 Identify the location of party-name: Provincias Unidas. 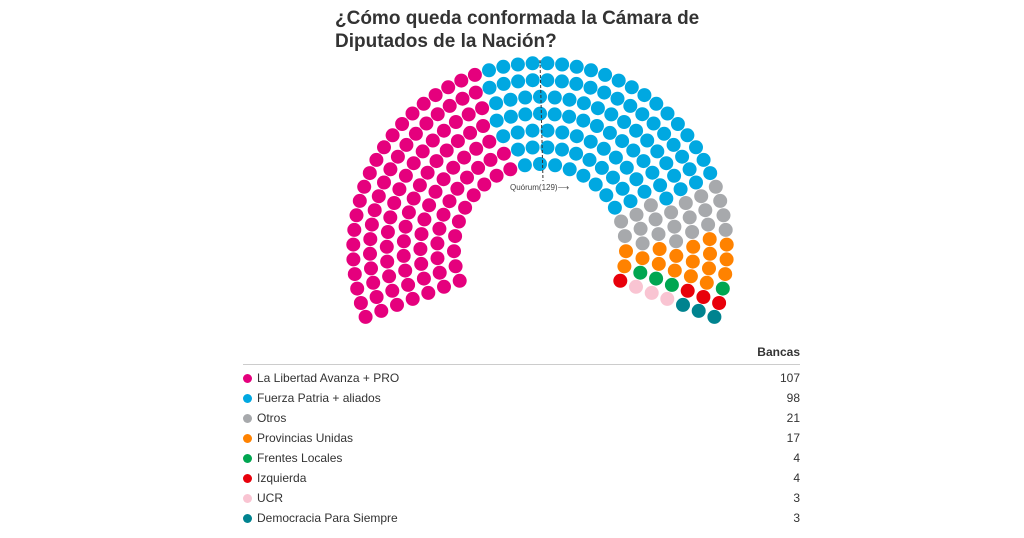
(305, 438).